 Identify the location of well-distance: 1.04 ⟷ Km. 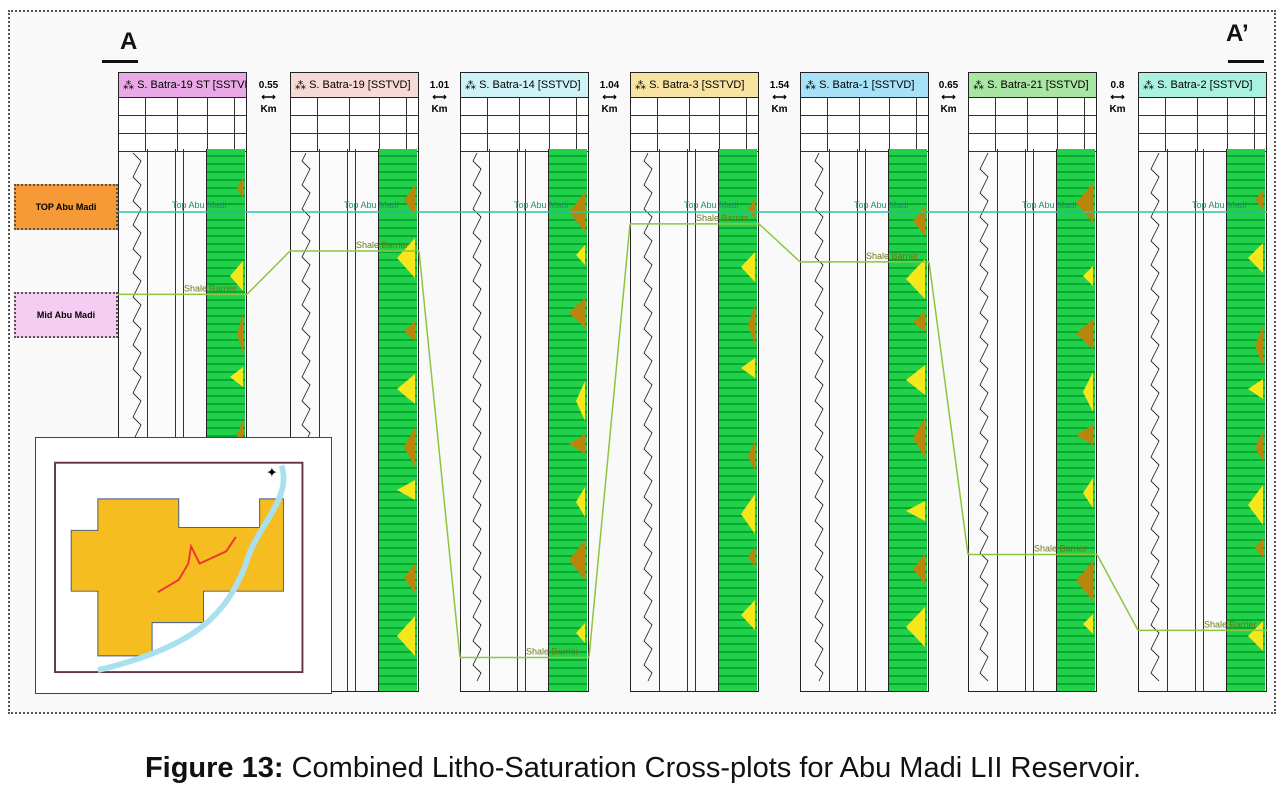
(610, 98).